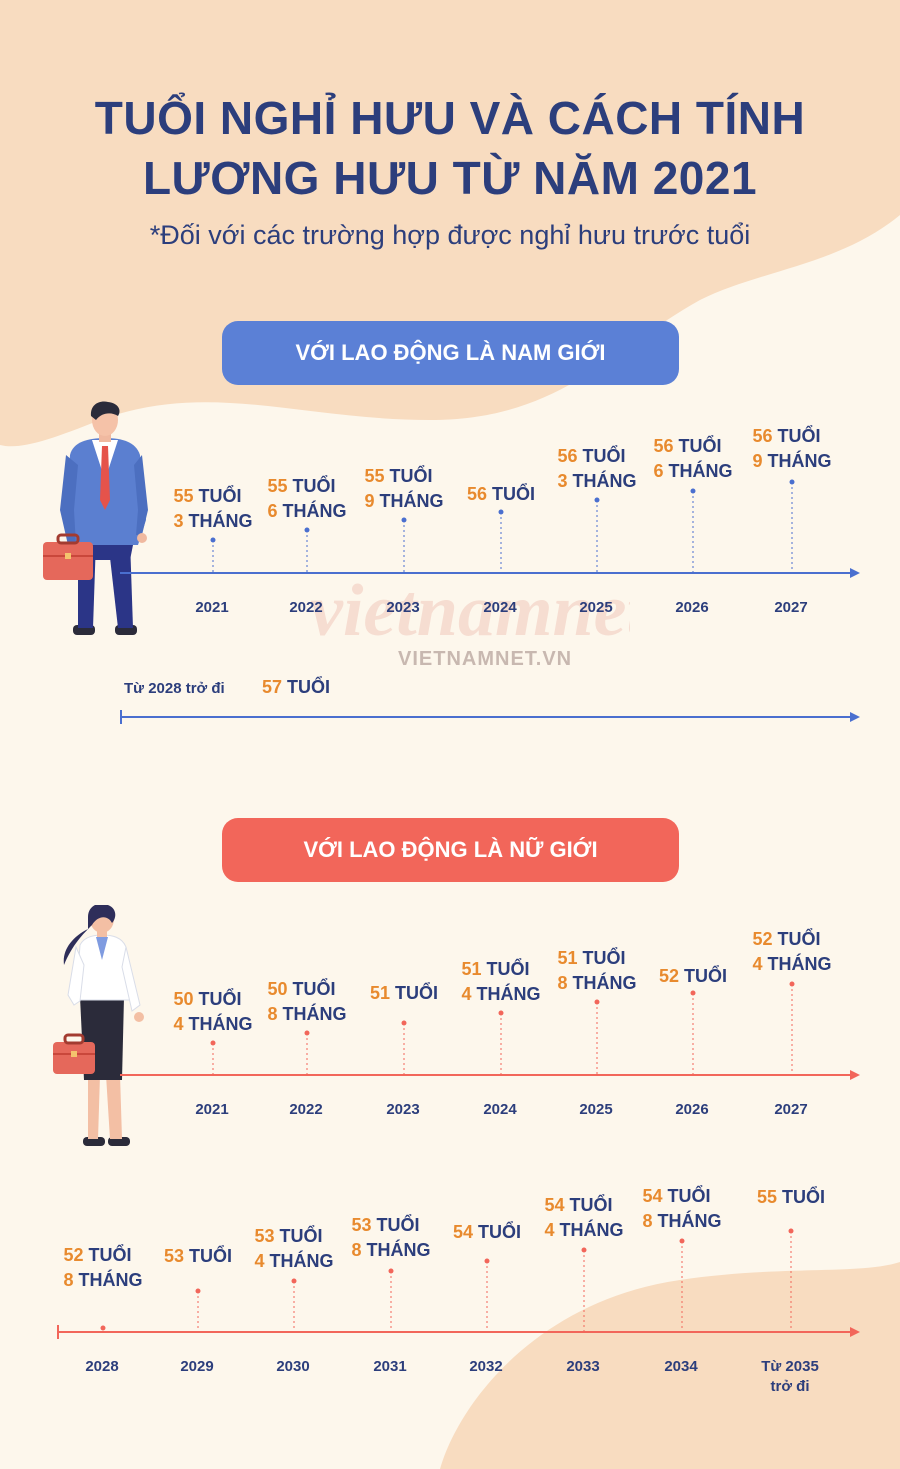 Image resolution: width=900 pixels, height=1469 pixels. I want to click on male-worker-illustration, so click(95, 518).